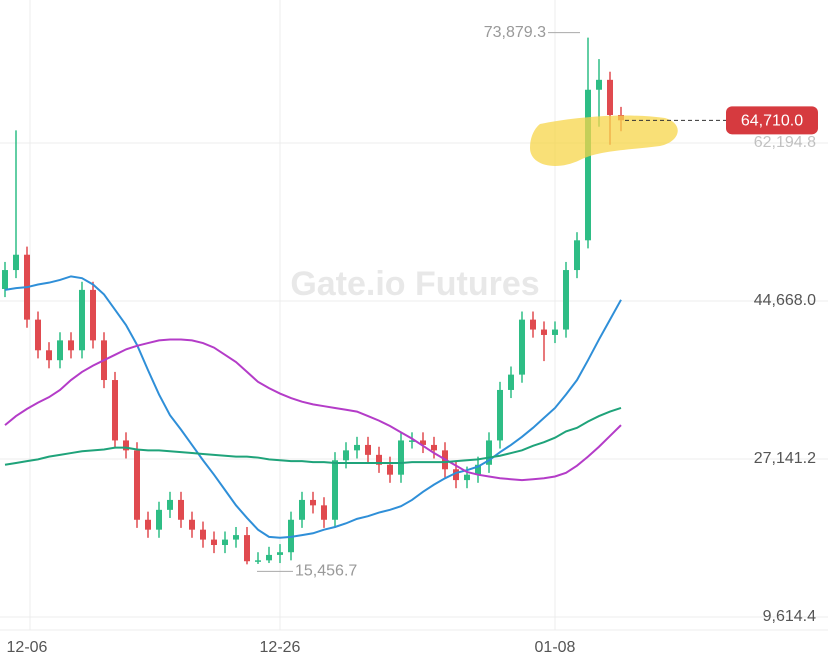 This screenshot has width=828, height=669. Describe the element at coordinates (280, 647) in the screenshot. I see `x-tick-label: 12-26` at that location.